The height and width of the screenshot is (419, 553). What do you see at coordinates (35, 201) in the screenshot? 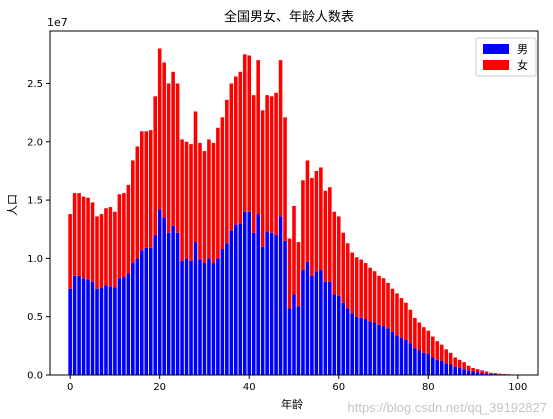
I see `y-tick-label: 1.5` at bounding box center [35, 201].